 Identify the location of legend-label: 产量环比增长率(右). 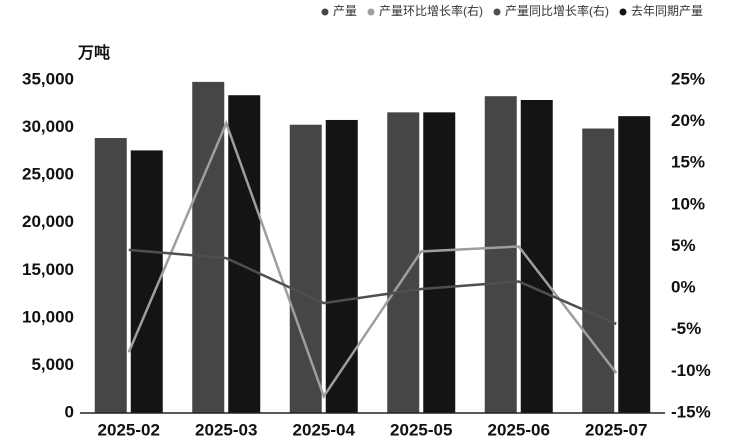
(431, 10).